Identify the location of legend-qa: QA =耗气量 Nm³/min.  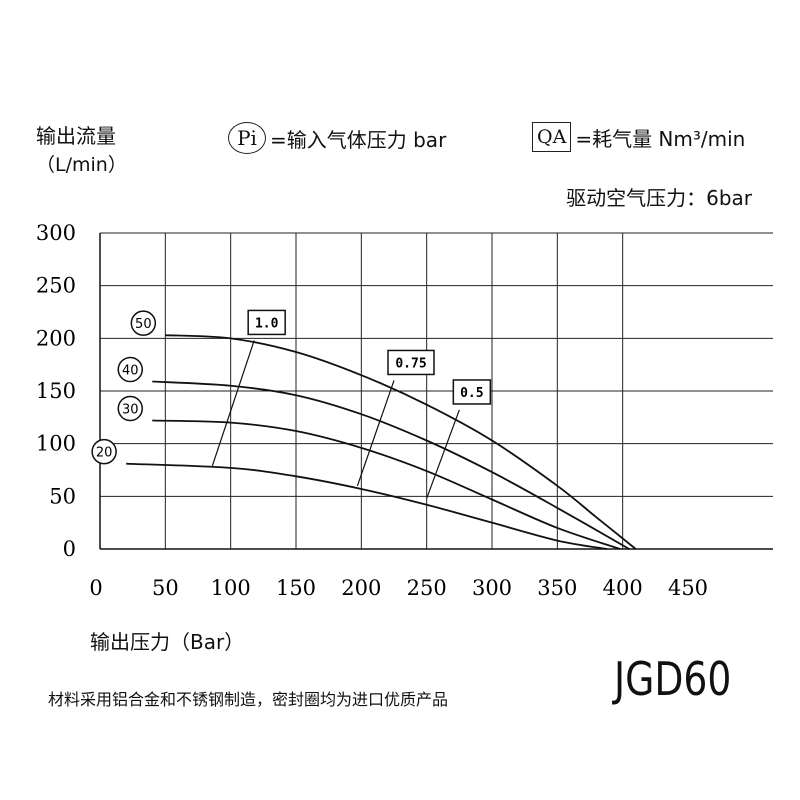
(638, 137).